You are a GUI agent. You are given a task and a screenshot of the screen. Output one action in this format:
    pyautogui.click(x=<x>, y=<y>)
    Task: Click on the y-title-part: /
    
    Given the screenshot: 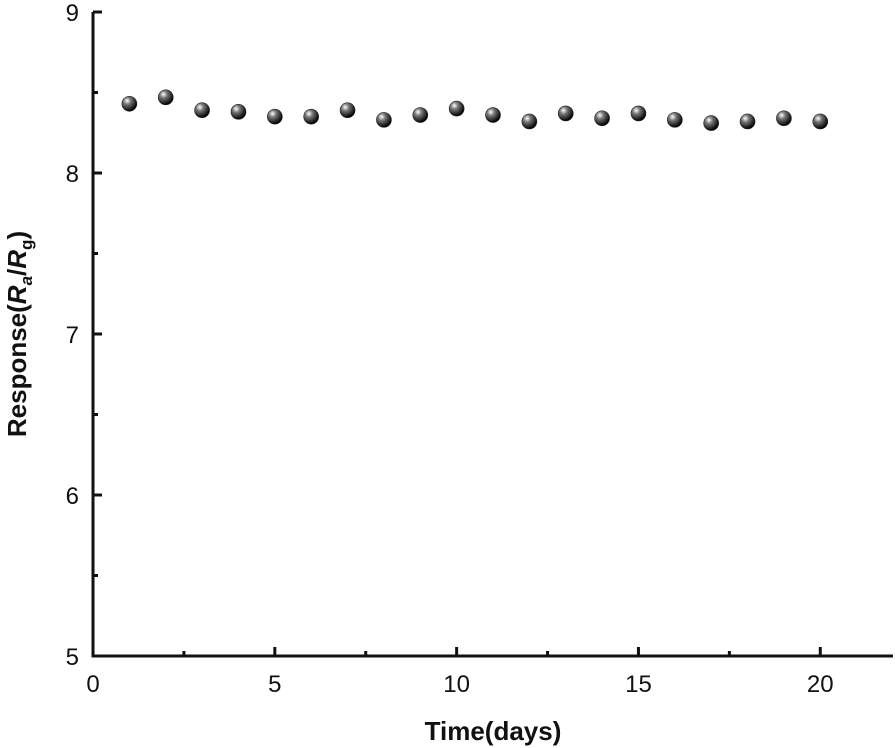 What is the action you would take?
    pyautogui.click(x=17, y=272)
    